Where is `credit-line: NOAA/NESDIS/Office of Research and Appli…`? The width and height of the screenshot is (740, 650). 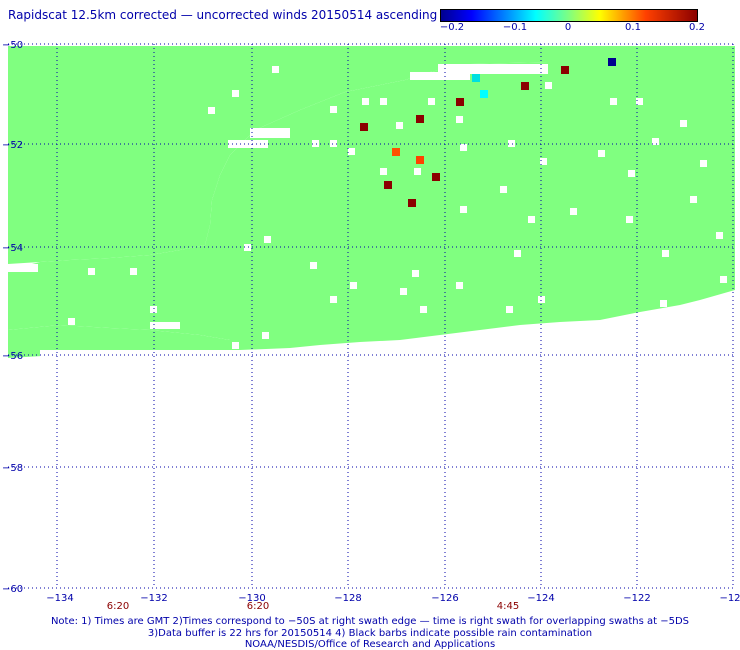 credit-line: NOAA/NESDIS/Office of Research and Appli… is located at coordinates (370, 644).